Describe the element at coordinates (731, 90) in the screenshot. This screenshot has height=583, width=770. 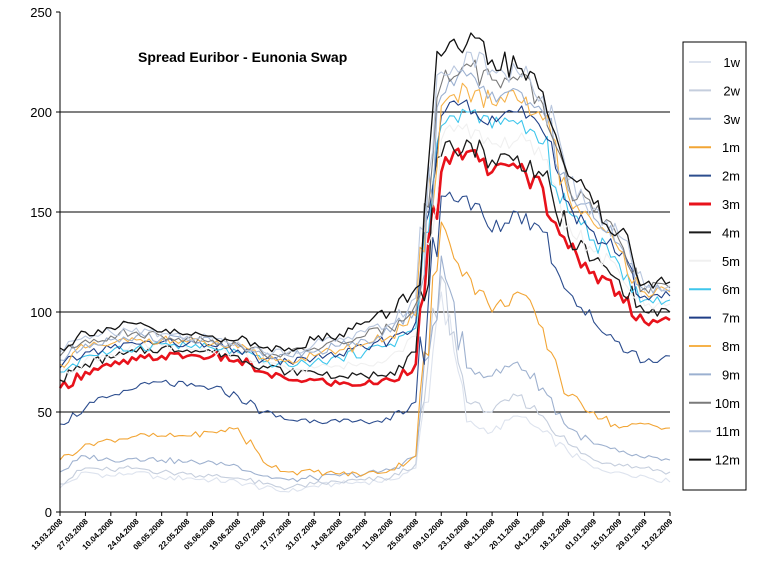
I see `legend-label-2w: 2w` at that location.